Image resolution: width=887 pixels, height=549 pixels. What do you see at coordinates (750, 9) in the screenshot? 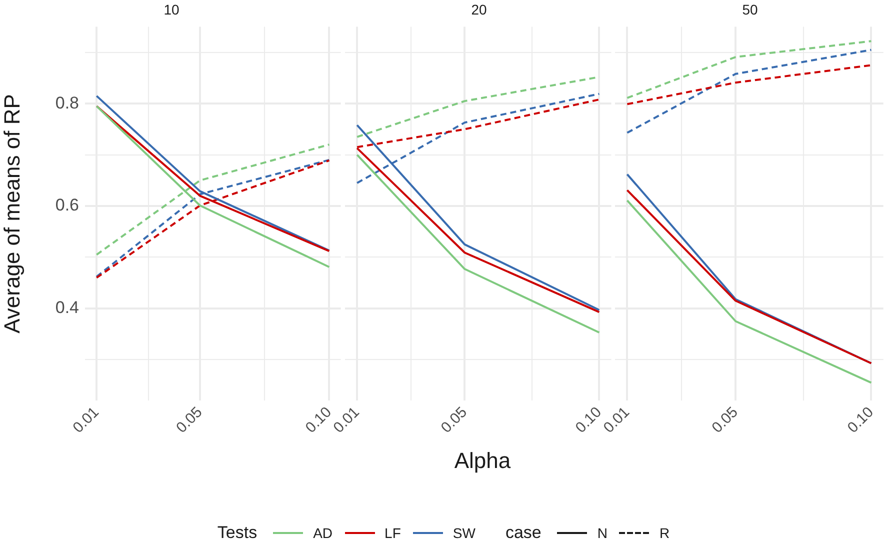
I see `chart-title: 50` at bounding box center [750, 9].